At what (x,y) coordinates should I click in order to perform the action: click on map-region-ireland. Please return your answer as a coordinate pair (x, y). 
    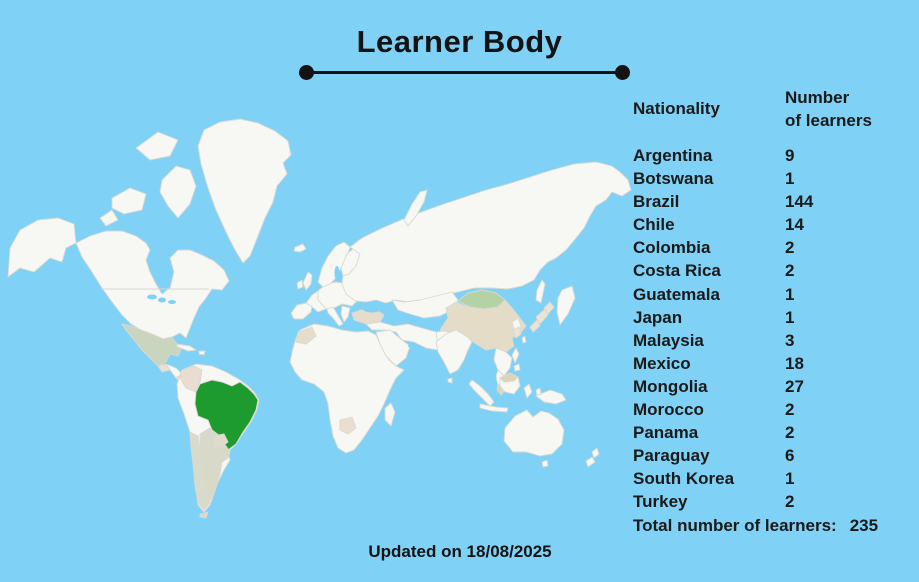
    Looking at the image, I should click on (300, 284).